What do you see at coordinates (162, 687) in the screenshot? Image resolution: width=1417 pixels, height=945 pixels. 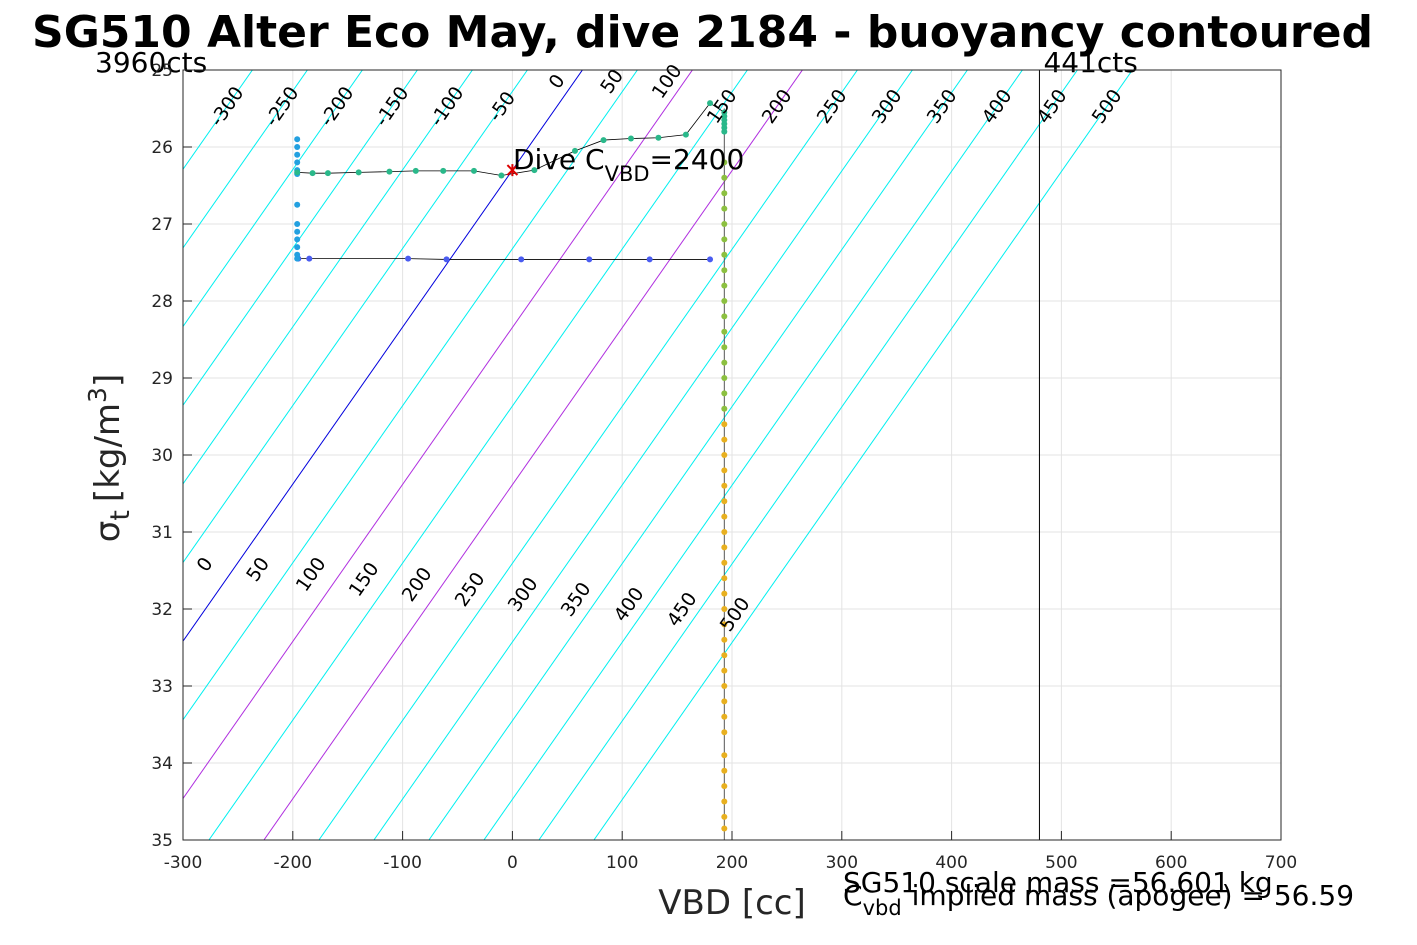 I see `y-tick-label: 33` at bounding box center [162, 687].